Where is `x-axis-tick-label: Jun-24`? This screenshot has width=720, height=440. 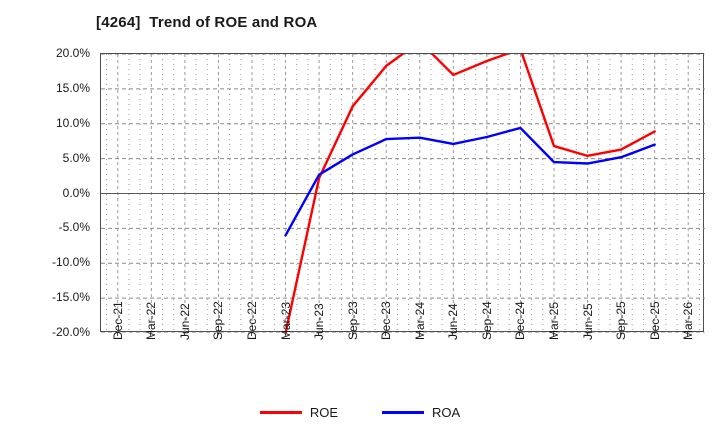
x-axis-tick-label: Jun-24 is located at coordinates (453, 321).